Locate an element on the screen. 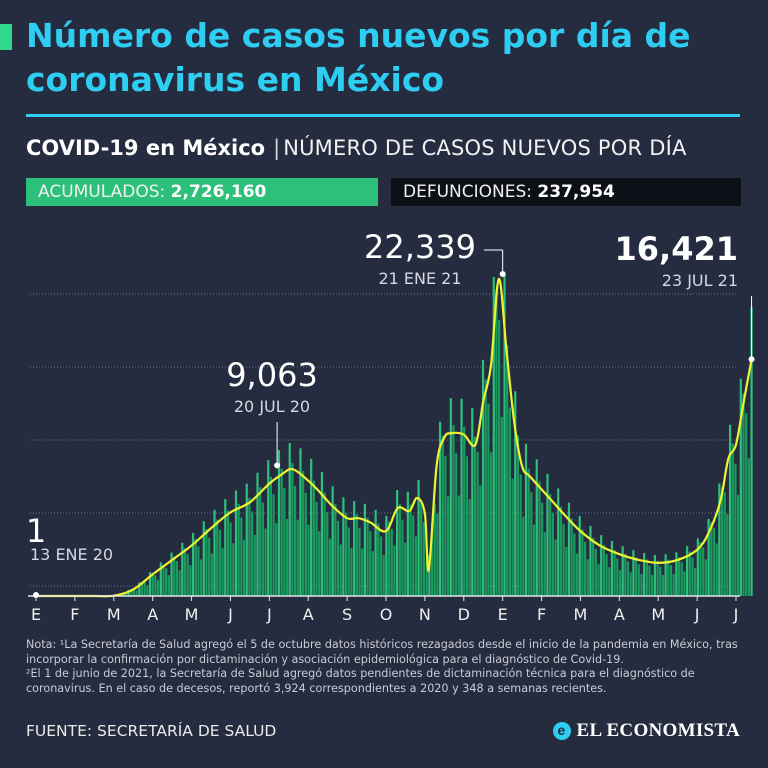  defunciones-label: DEFUNCIONES: is located at coordinates (468, 192).